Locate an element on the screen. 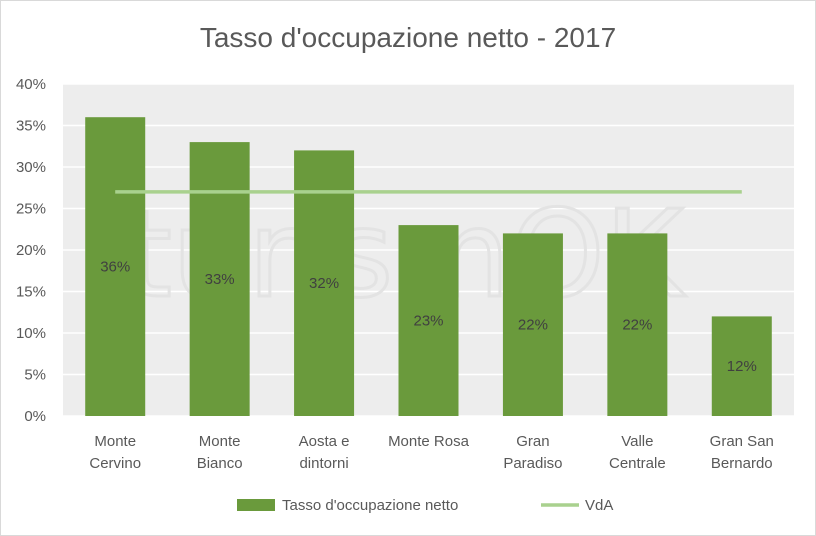  y-tick-label: 40% is located at coordinates (31, 84).